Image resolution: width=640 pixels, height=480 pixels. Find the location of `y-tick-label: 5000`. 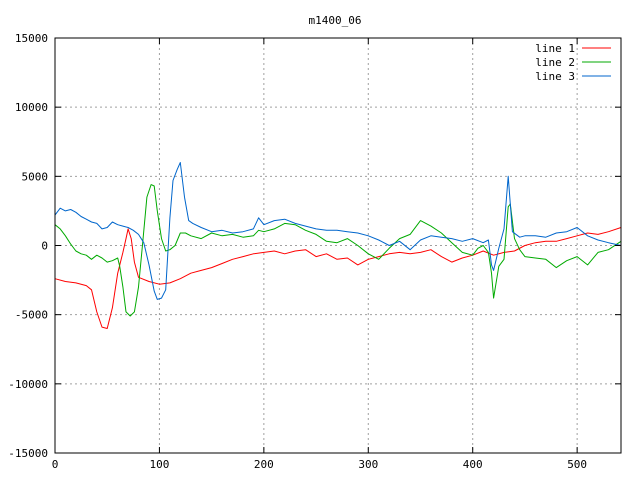

y-tick-label: 5000 is located at coordinates (35, 176).